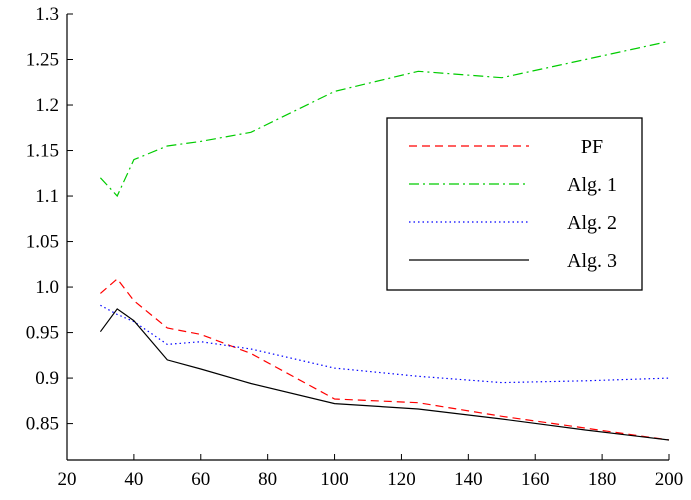 The width and height of the screenshot is (691, 500). Describe the element at coordinates (42, 242) in the screenshot. I see `y-tick-label: 1.05` at that location.